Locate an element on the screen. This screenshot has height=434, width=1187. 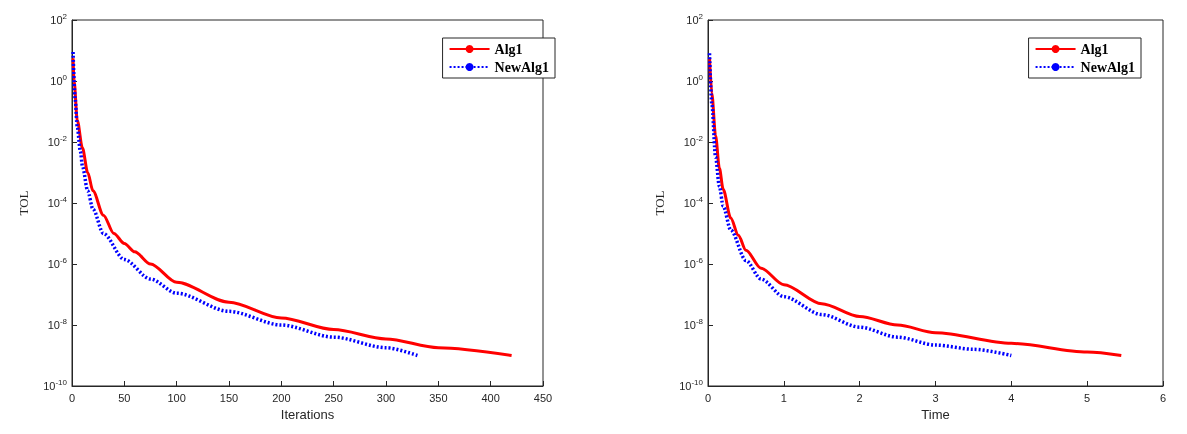
x-tick-label: 400 is located at coordinates (490, 397).